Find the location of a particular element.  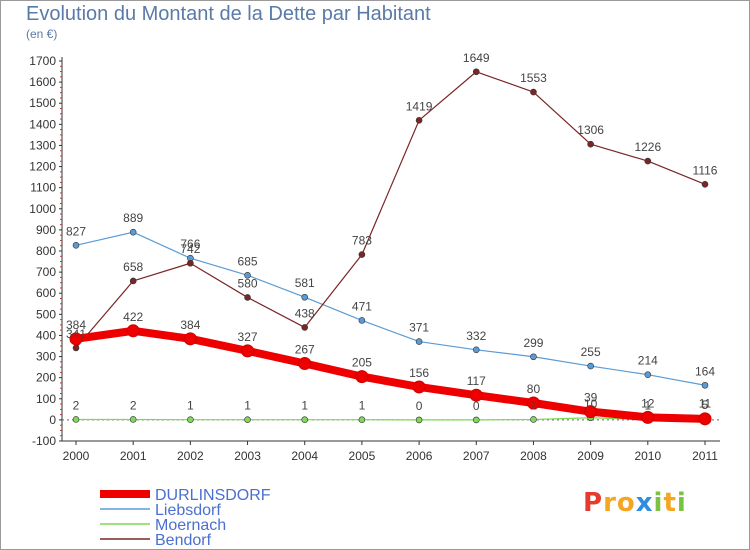

x-tick-label: 2007 is located at coordinates (476, 456).